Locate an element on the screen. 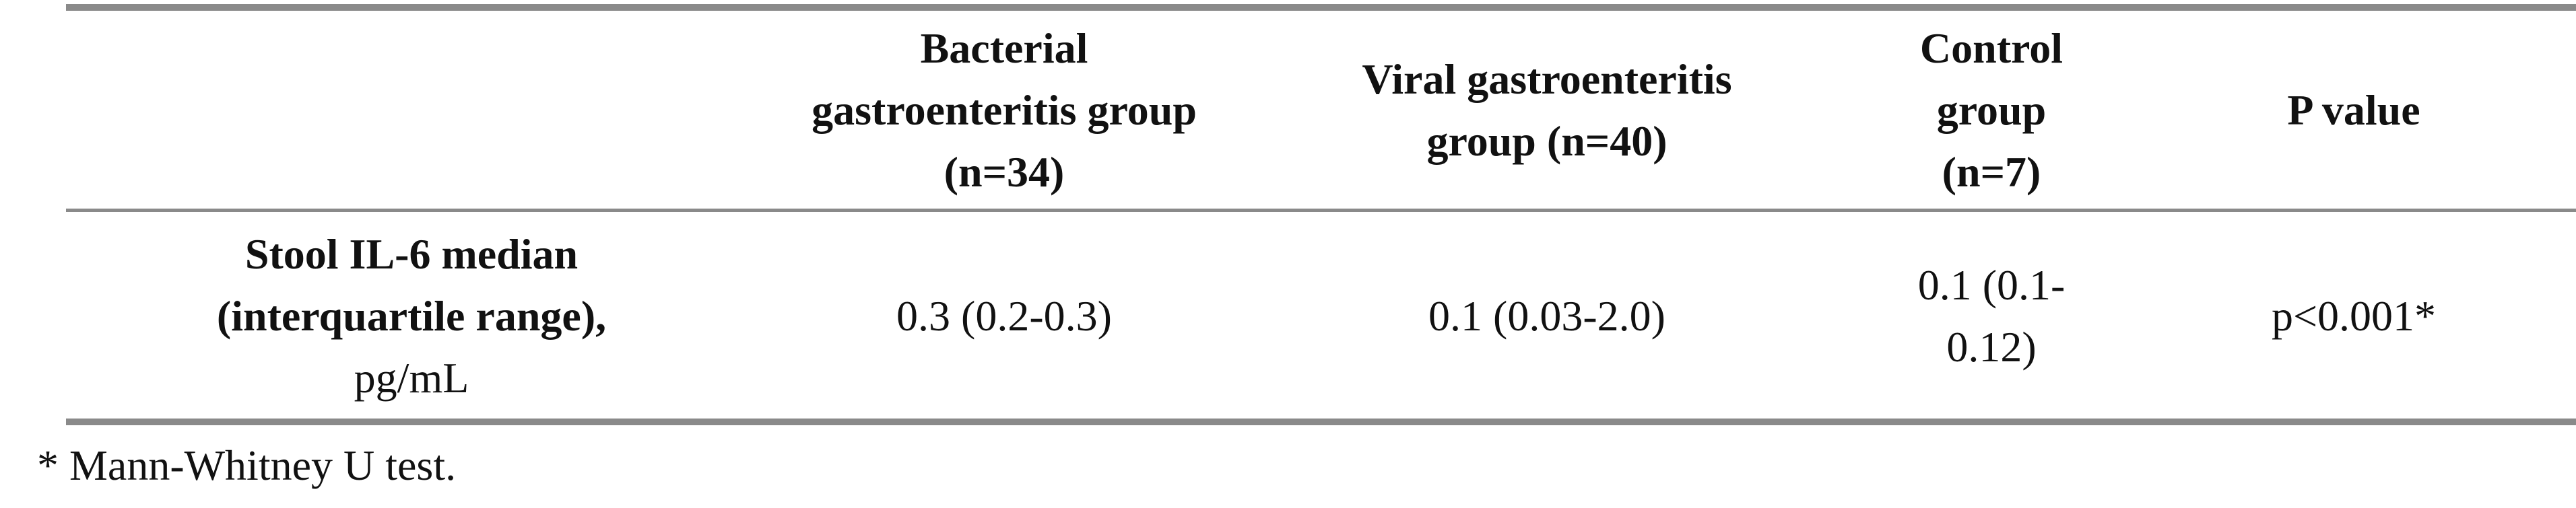  data-cell-line: 0.1 (0.1- is located at coordinates (1991, 285).